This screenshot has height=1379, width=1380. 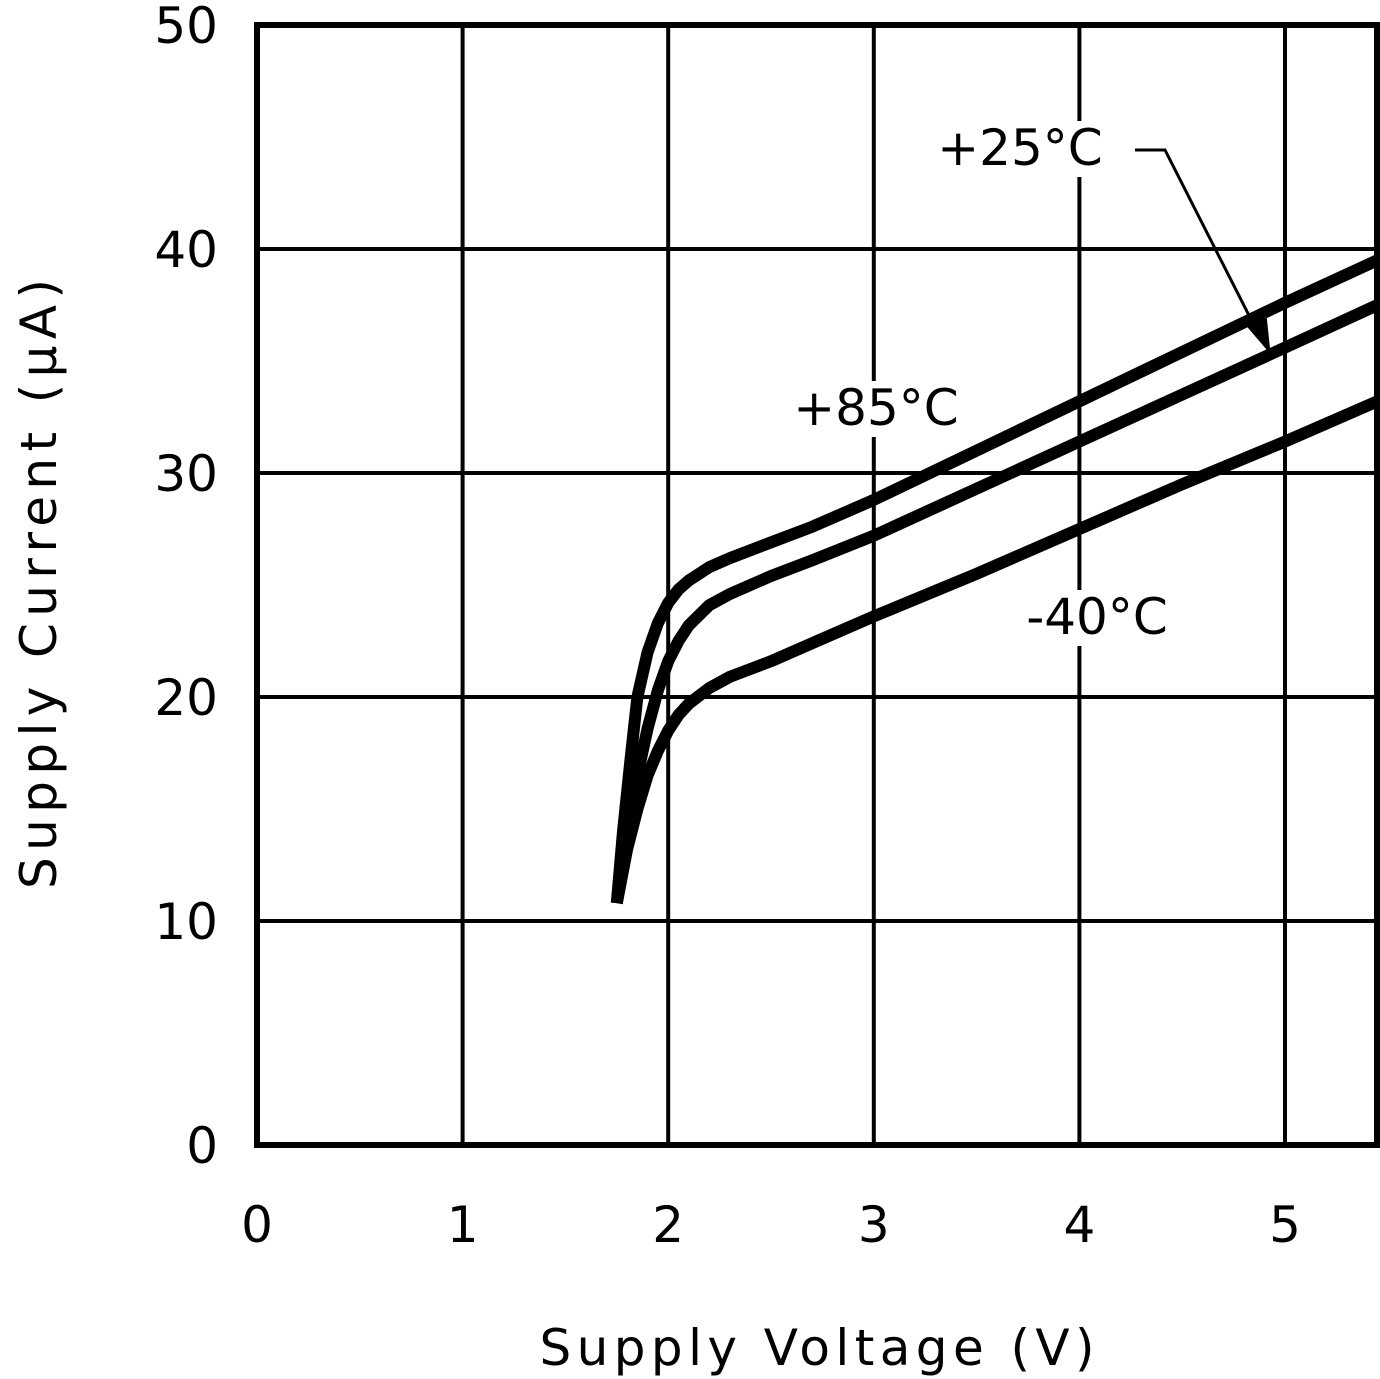 I want to click on y-tick-label: 10, so click(x=186, y=922).